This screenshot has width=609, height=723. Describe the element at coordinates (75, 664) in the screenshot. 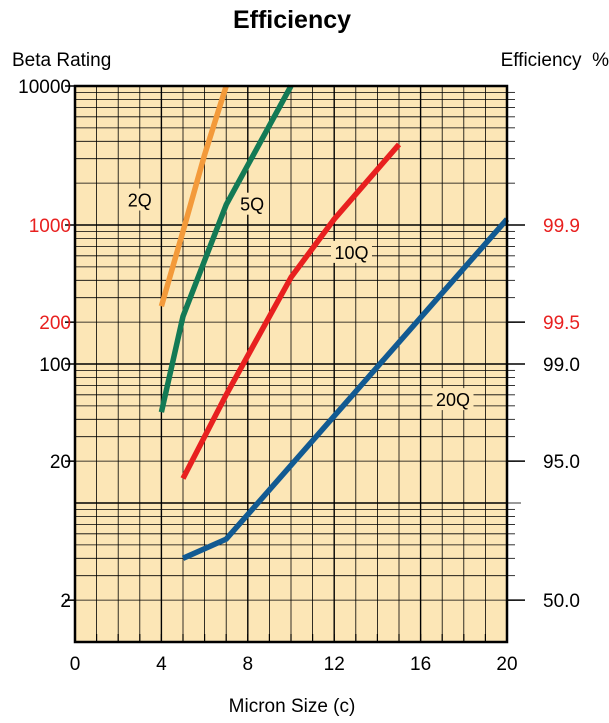

I see `x-tick-label: 0` at that location.